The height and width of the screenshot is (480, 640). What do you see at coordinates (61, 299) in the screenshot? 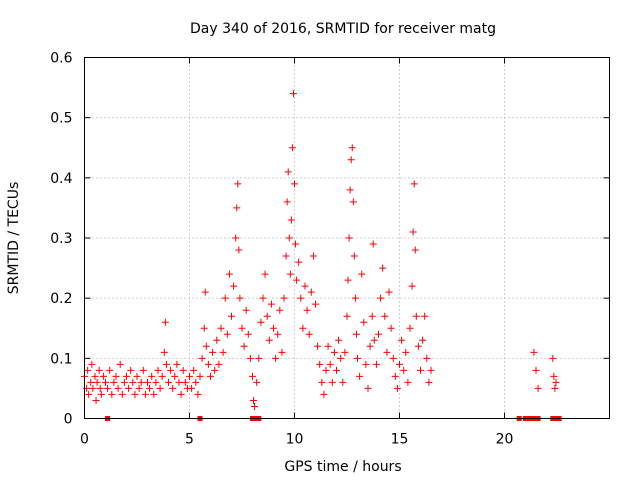
I see `y-tick-label: 0.2` at bounding box center [61, 299].